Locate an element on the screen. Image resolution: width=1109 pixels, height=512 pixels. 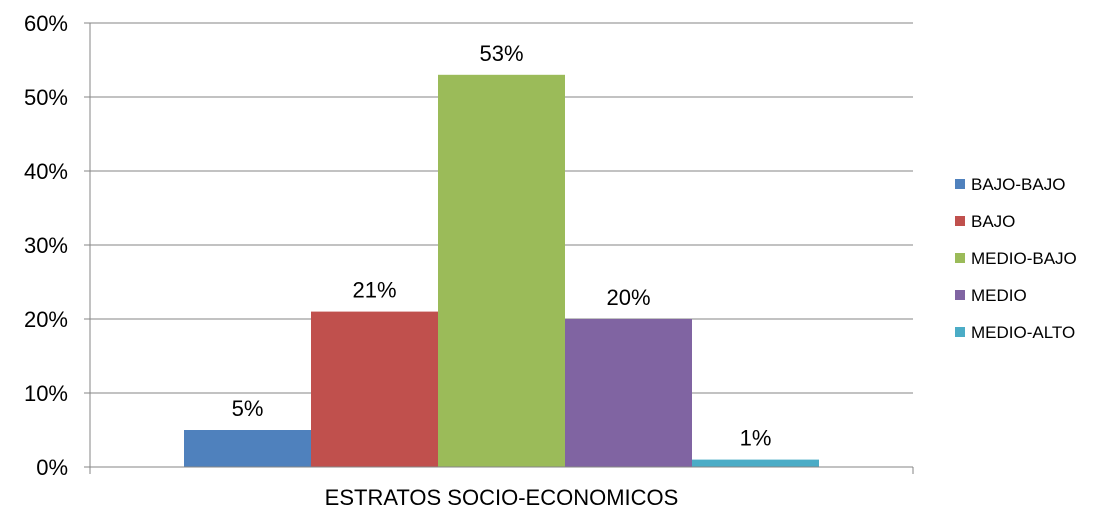
legend-label: MEDIO-BAJO is located at coordinates (1024, 258).